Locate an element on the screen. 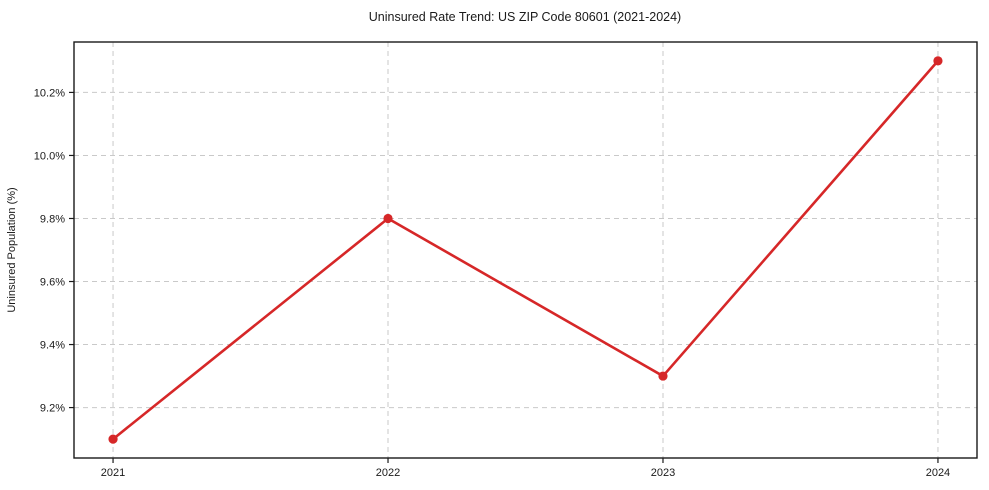  x-tick-label: 2023 is located at coordinates (663, 473).